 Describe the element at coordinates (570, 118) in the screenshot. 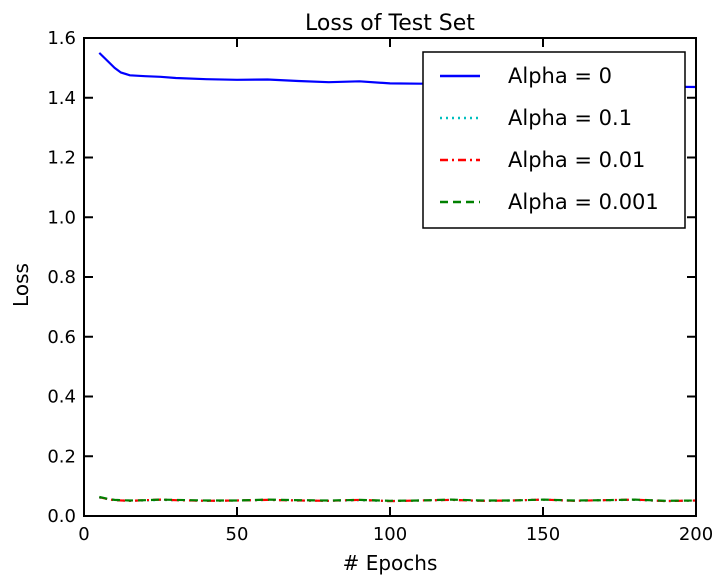

I see `legend-label-1: Alpha = 0.1` at that location.